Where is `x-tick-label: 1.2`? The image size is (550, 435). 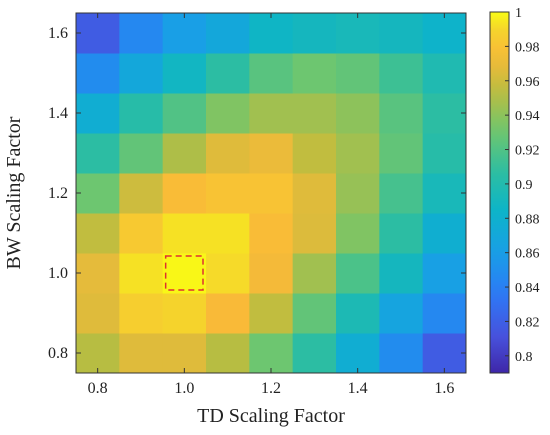 x-tick-label: 1.2 is located at coordinates (271, 388).